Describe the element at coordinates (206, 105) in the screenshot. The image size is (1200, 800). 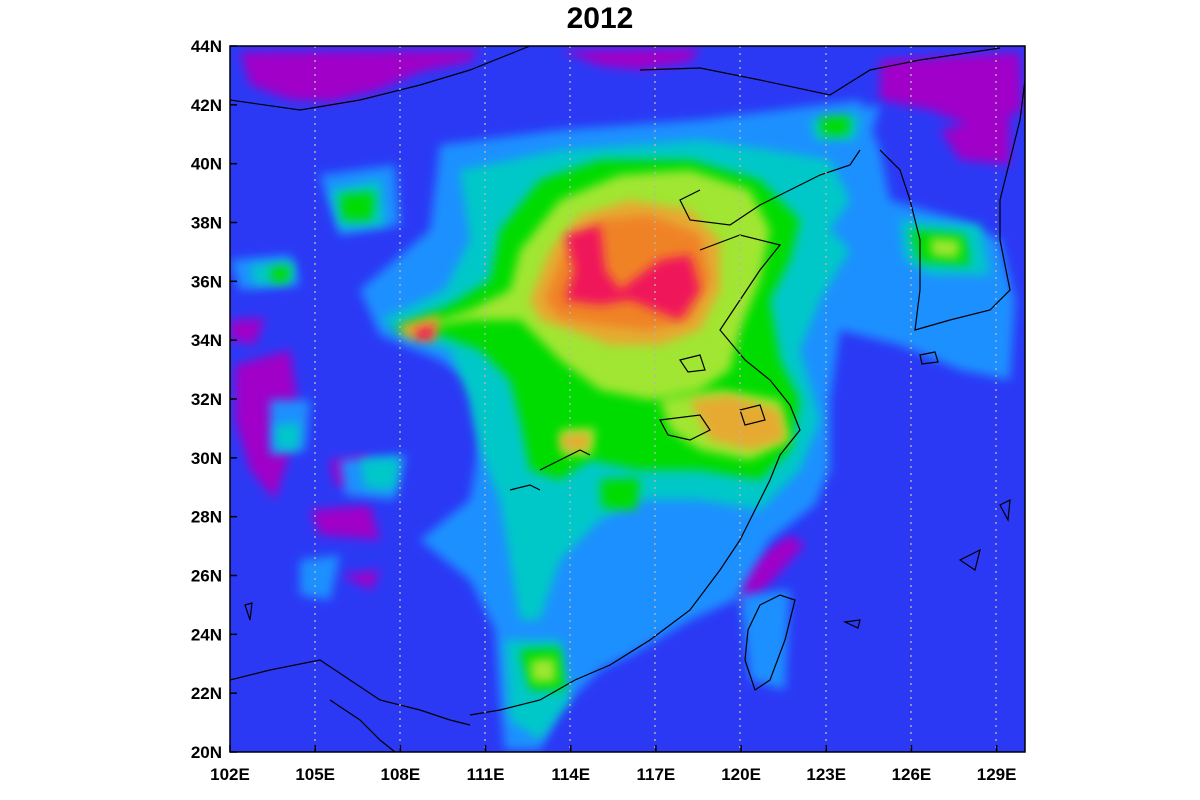
I see `lat-tick-label: 42N` at that location.